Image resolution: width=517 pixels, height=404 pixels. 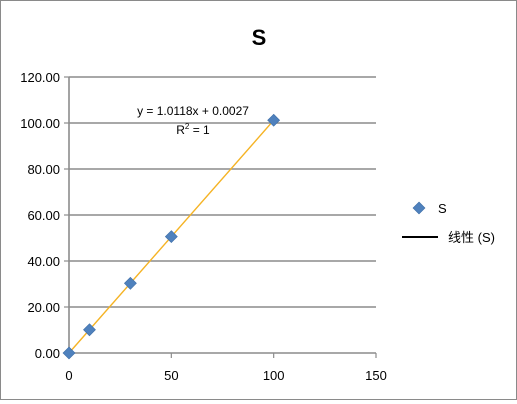 What do you see at coordinates (187, 126) in the screenshot?
I see `r-squared-superscript: 2` at bounding box center [187, 126].